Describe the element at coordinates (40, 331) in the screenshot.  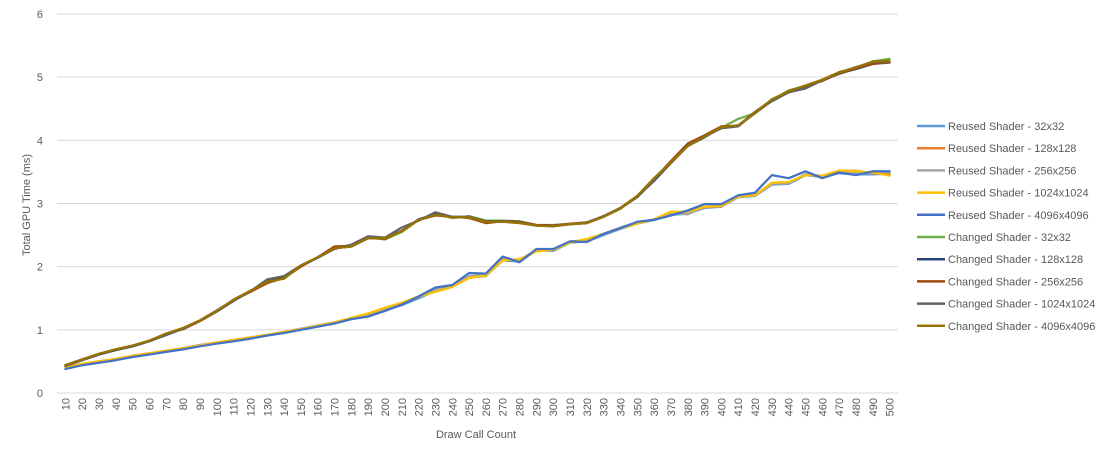
I see `y-tick-label: 1` at that location.